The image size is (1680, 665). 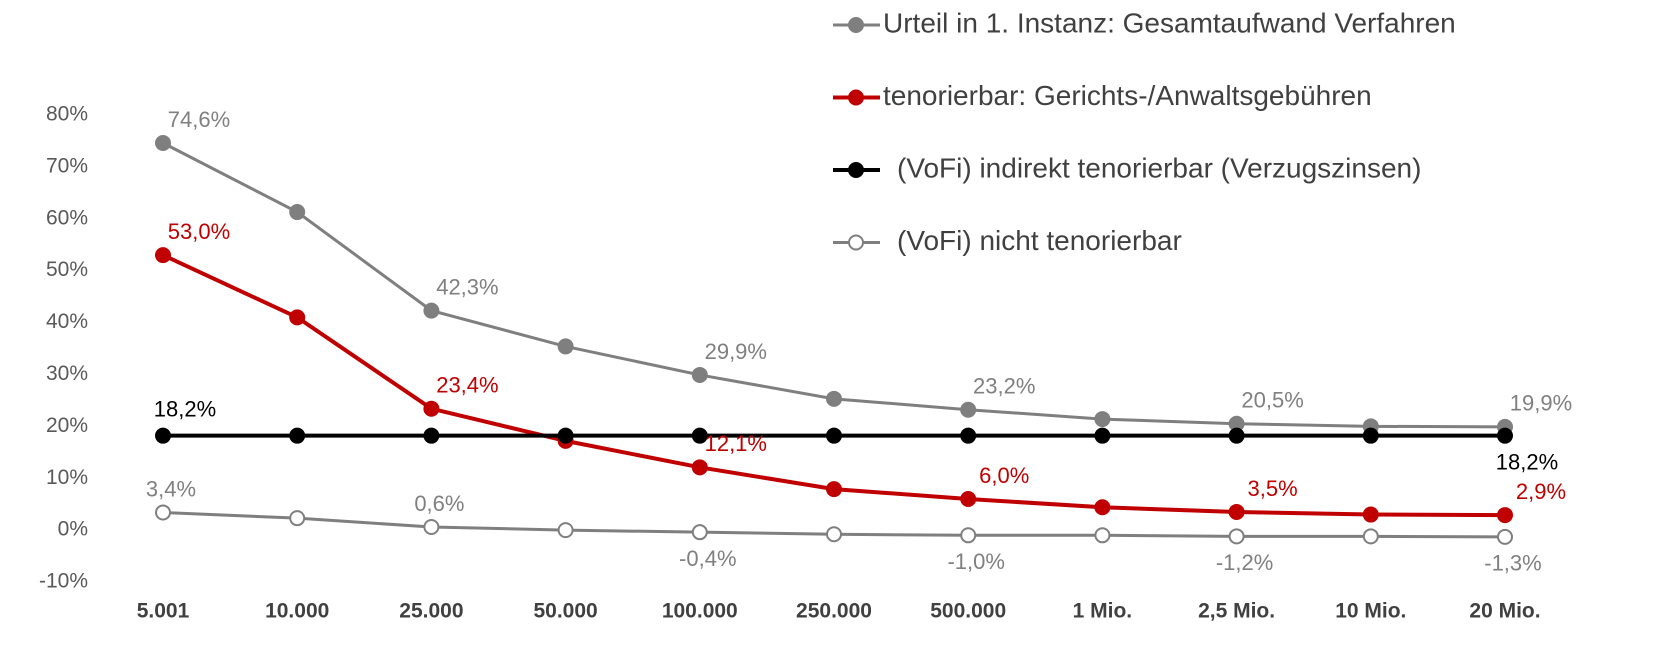 I want to click on y-tick-label: 50%, so click(x=67, y=269).